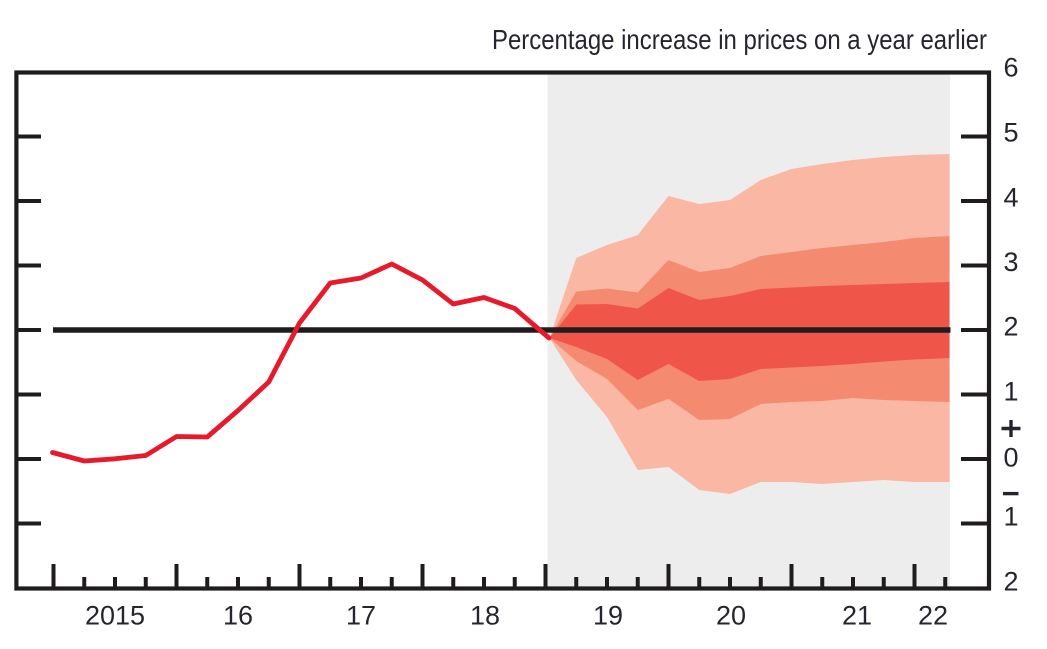 The image size is (1047, 649). I want to click on svg-text: 16, so click(238, 616).